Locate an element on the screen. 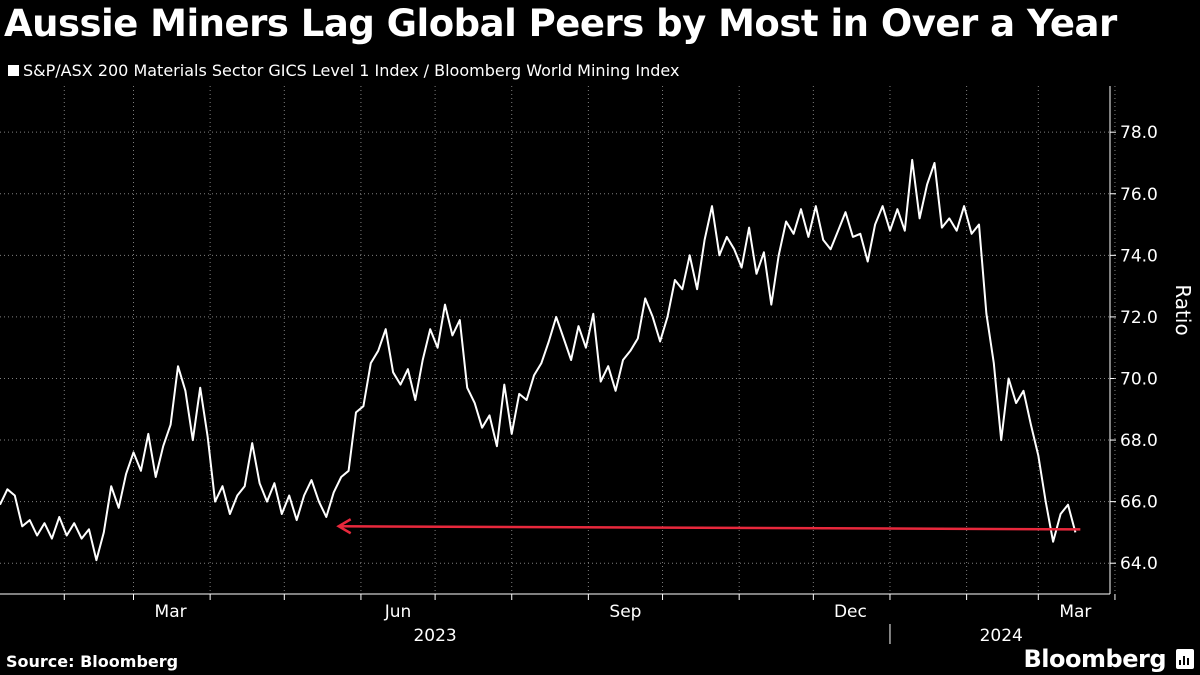 The width and height of the screenshot is (1200, 675). y-tick-label: 72.0 is located at coordinates (1139, 318).